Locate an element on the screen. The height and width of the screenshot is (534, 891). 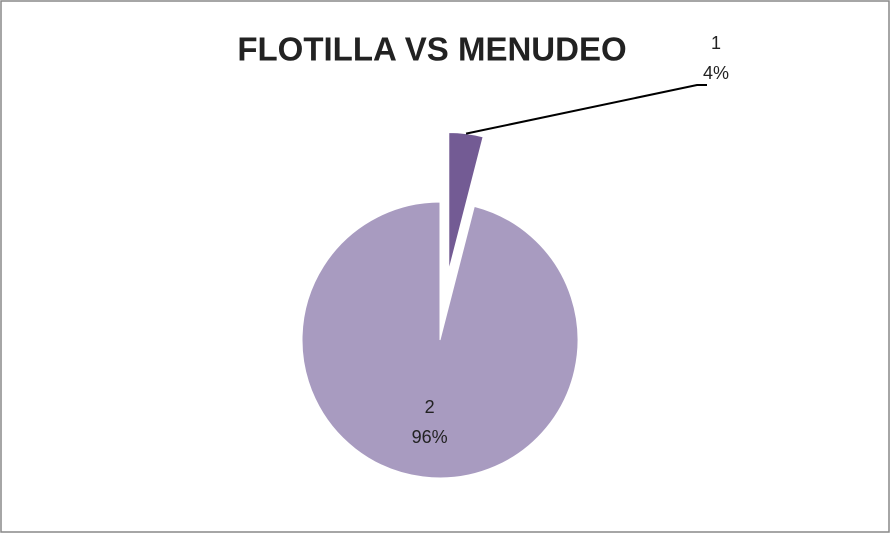
chart-title: FLOTILLA VS MENUDEO is located at coordinates (431, 49).